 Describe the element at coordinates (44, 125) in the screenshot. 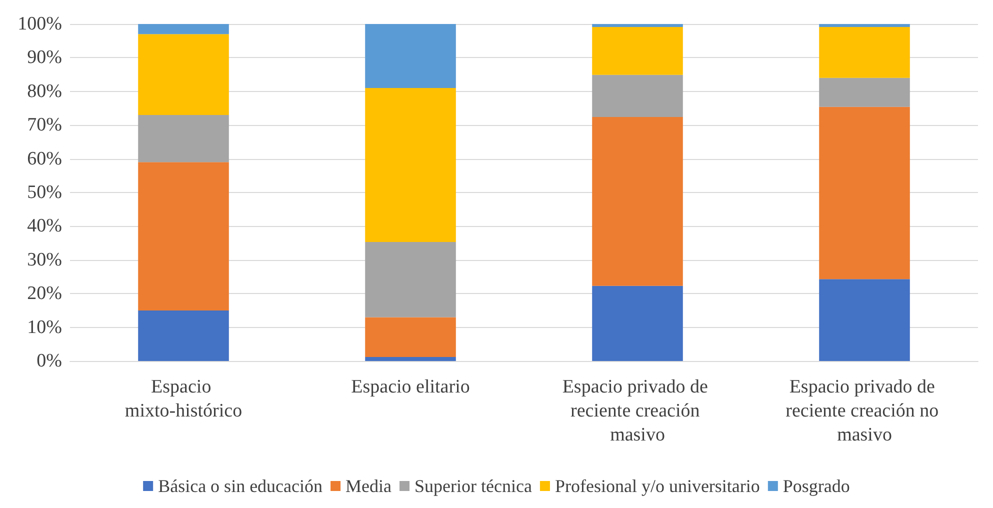

I see `y-tick-label: 70%` at that location.